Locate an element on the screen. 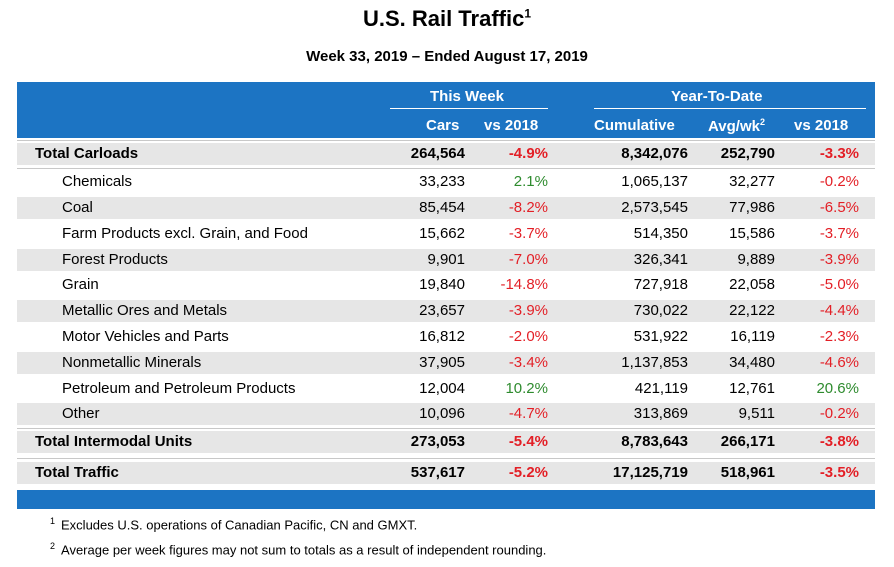 This screenshot has width=894, height=567. table-row: Other 10,096 -4.7% 313,869 9,511 -0.2% is located at coordinates (446, 414).